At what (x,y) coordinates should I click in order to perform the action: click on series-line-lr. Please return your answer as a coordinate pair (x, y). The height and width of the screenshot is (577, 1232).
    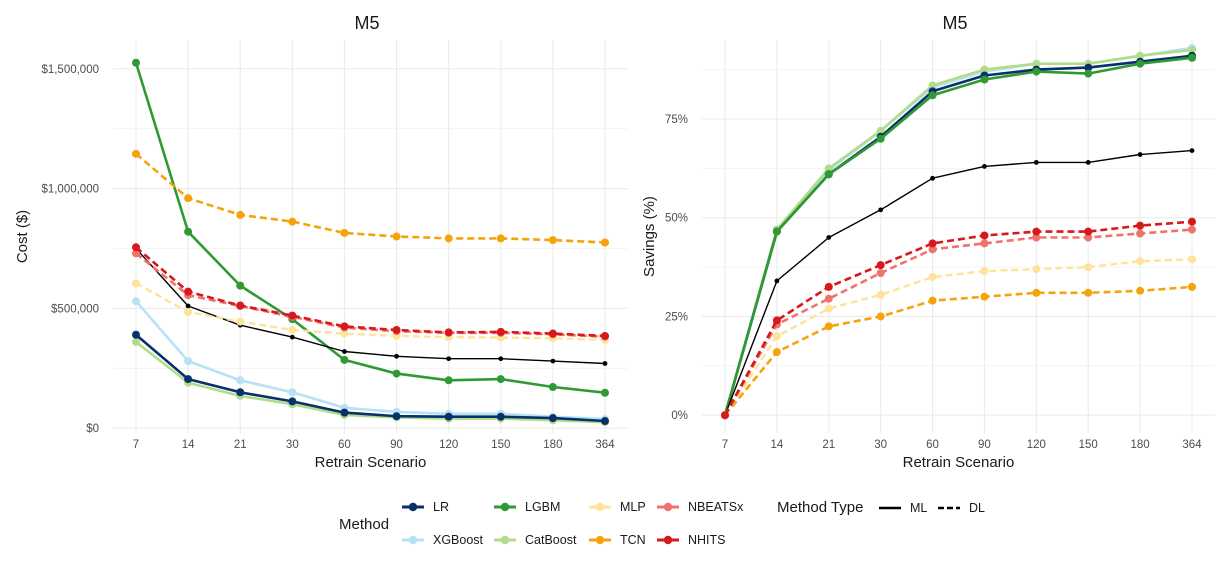
    Looking at the image, I should click on (370, 378).